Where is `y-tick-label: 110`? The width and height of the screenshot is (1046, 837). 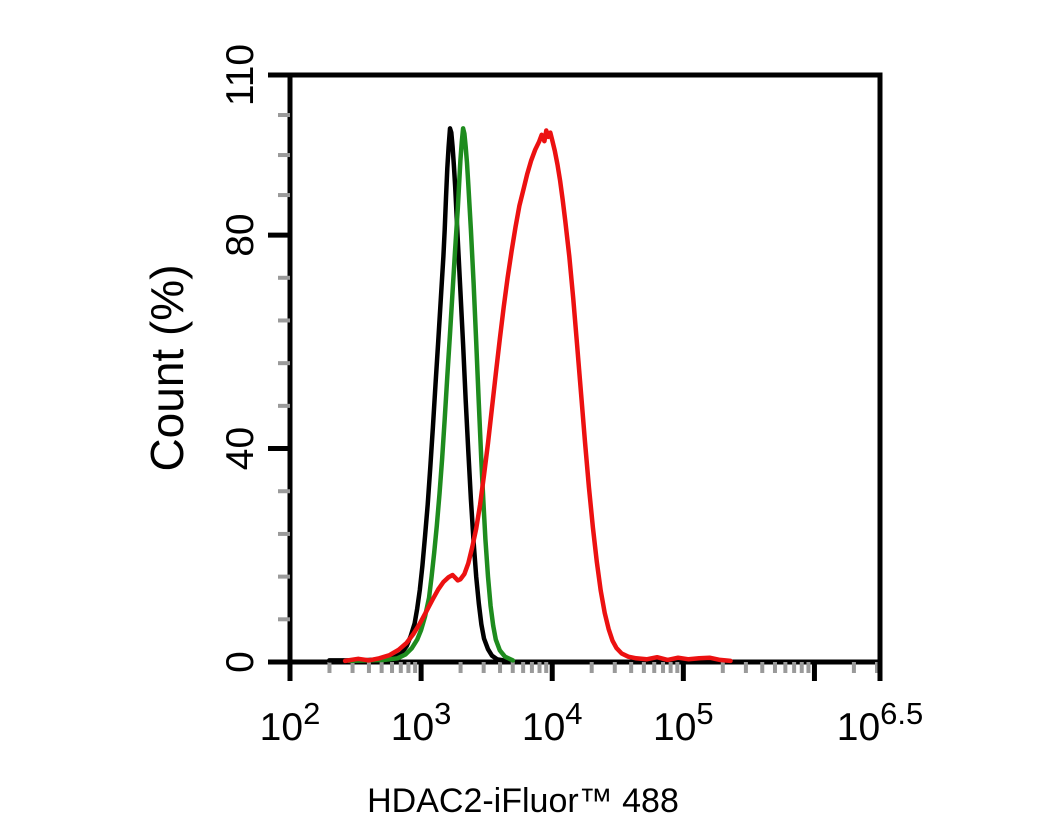
y-tick-label: 110 is located at coordinates (240, 75).